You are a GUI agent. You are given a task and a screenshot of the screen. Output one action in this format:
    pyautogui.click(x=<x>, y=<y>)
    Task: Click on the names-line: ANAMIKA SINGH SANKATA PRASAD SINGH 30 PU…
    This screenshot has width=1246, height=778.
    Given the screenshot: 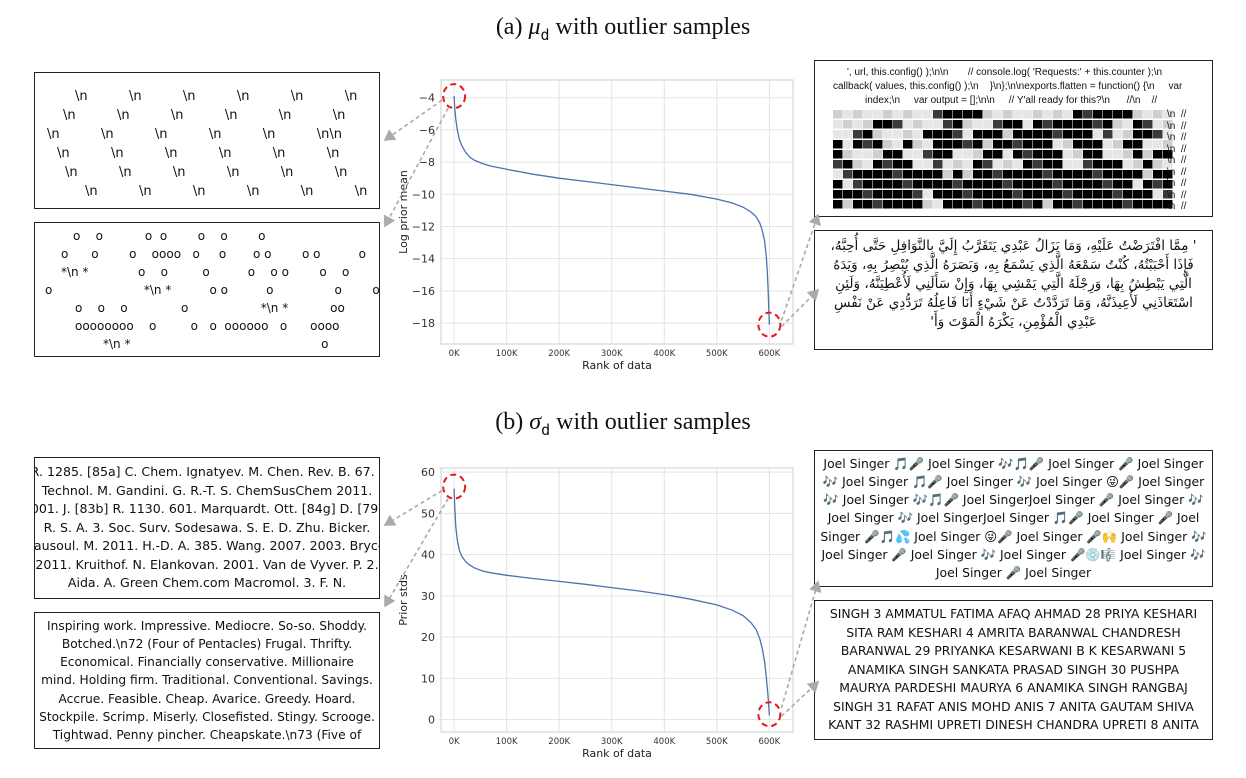 What is the action you would take?
    pyautogui.click(x=1013, y=669)
    